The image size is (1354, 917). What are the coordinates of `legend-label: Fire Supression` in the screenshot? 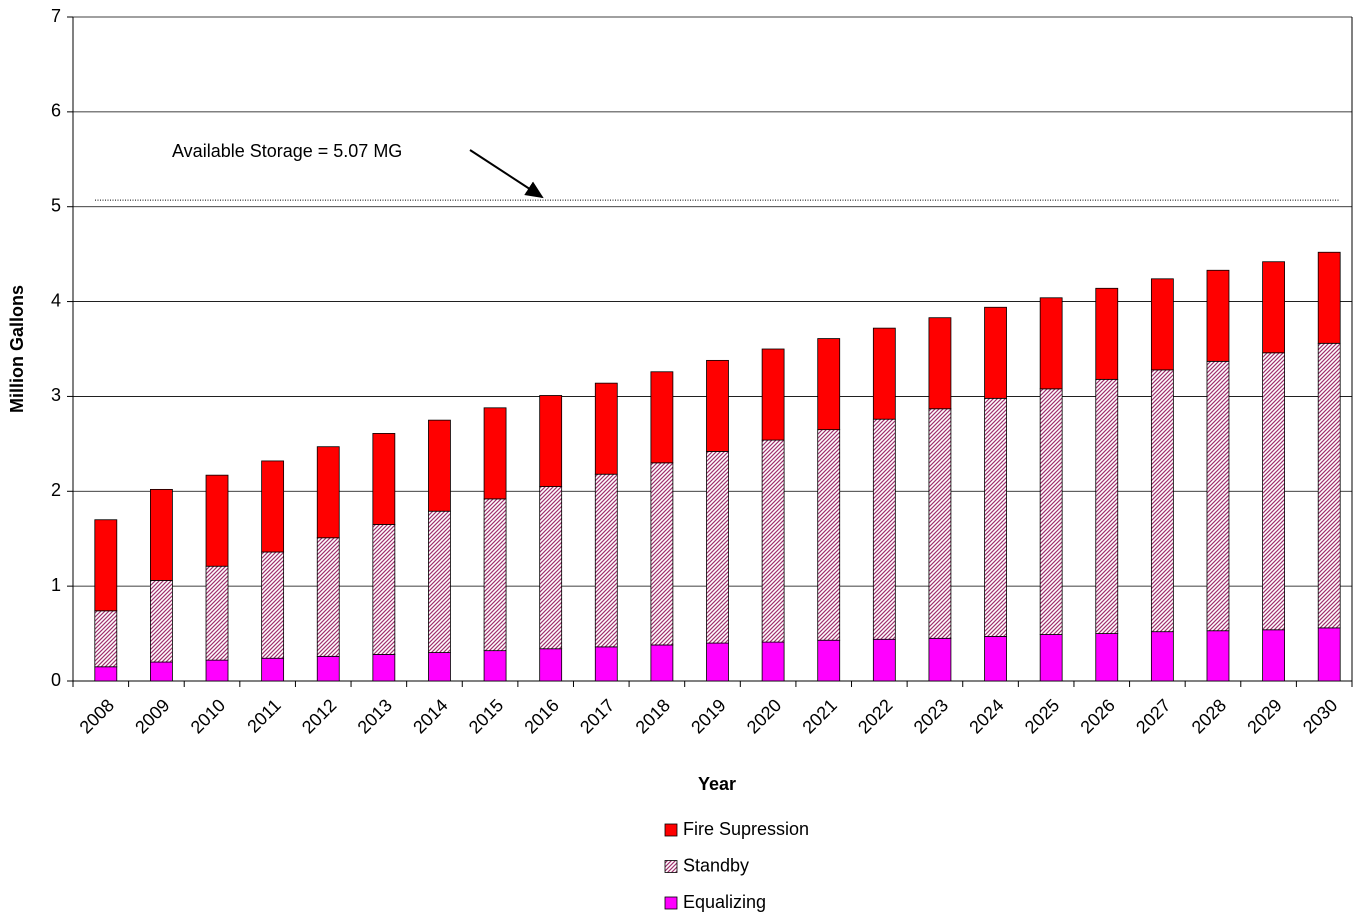 It's located at (746, 829).